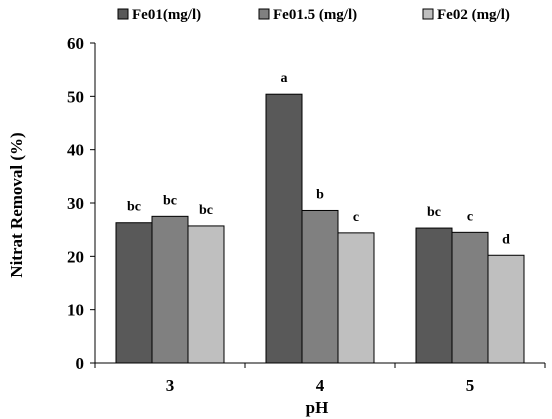 Image resolution: width=552 pixels, height=419 pixels. Describe the element at coordinates (320, 194) in the screenshot. I see `bar-letter-label: b` at that location.